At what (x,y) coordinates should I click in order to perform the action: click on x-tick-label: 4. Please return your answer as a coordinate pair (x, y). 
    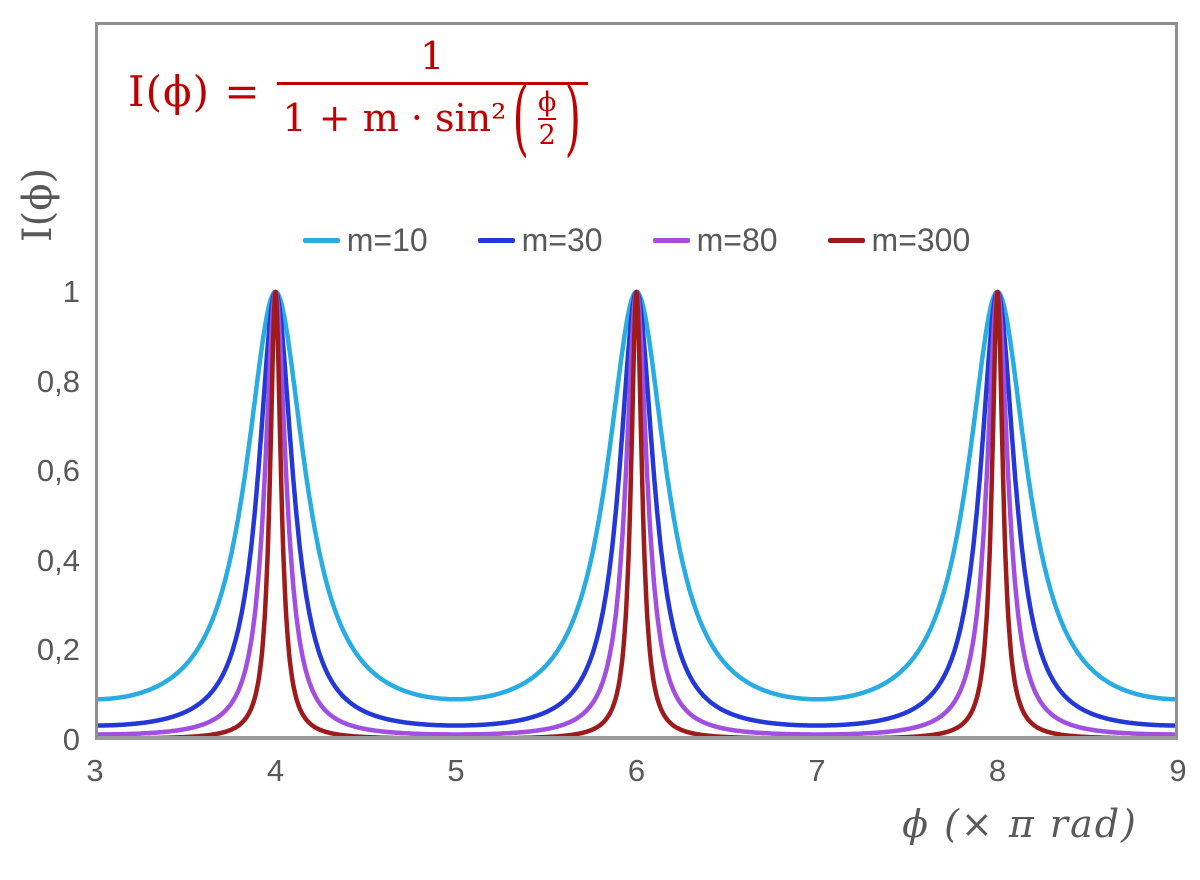
    Looking at the image, I should click on (275, 770).